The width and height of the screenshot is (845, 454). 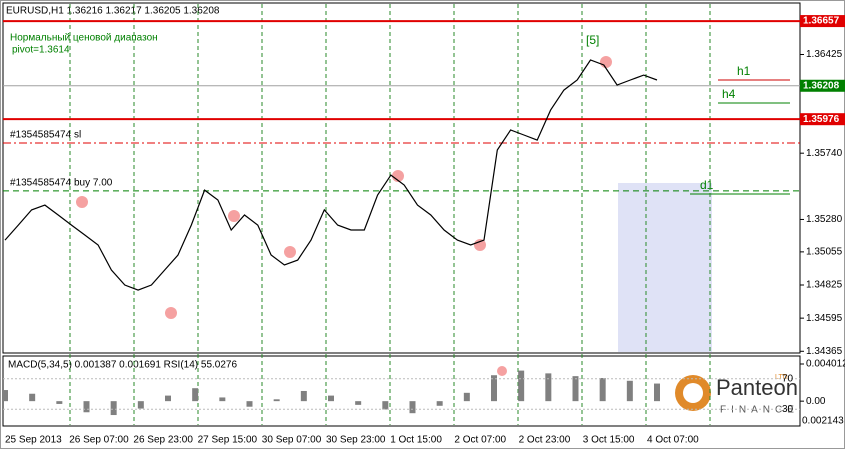 I want to click on x-tick-label: 4 Oct 07:00, so click(x=673, y=440).